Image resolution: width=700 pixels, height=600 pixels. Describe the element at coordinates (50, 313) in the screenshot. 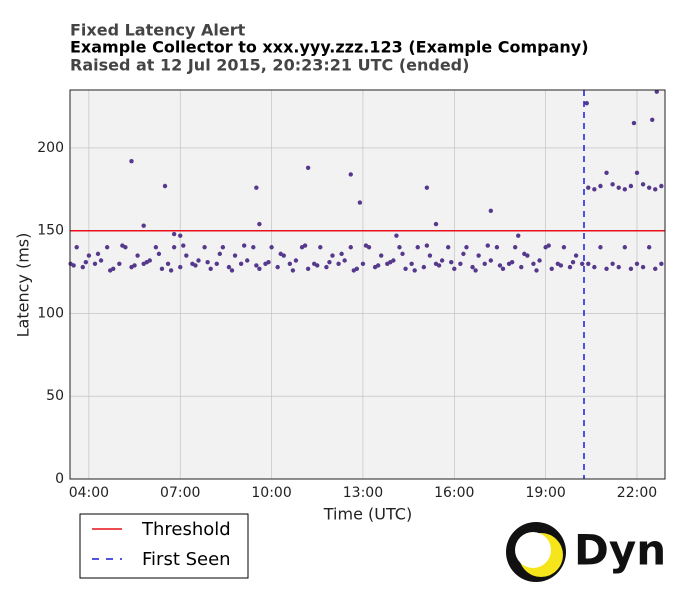

I see `y-tick-label: 100` at that location.